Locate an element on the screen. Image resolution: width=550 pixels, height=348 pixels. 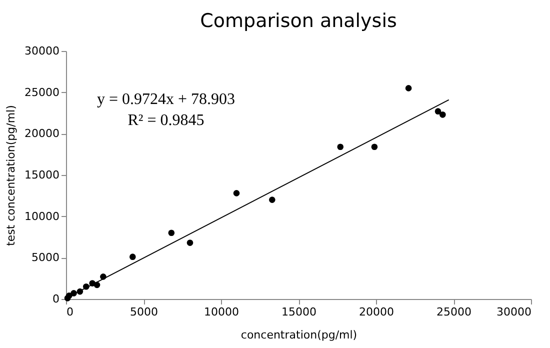
y-axis-title: test concentration(pg/ml) is located at coordinates (11, 175).